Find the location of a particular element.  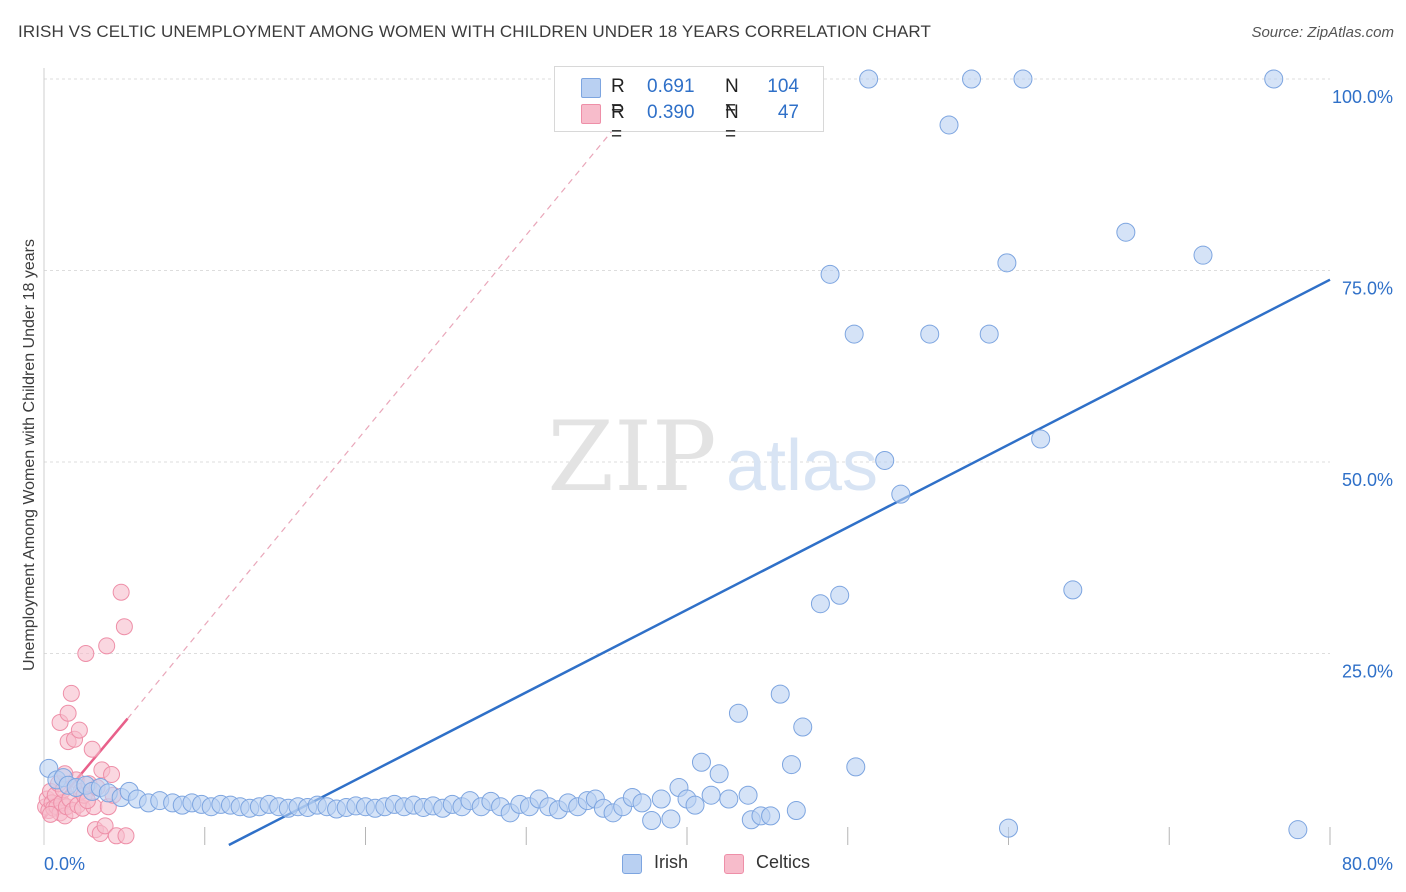

celtics-r-label: R = is located at coordinates (618, 123).